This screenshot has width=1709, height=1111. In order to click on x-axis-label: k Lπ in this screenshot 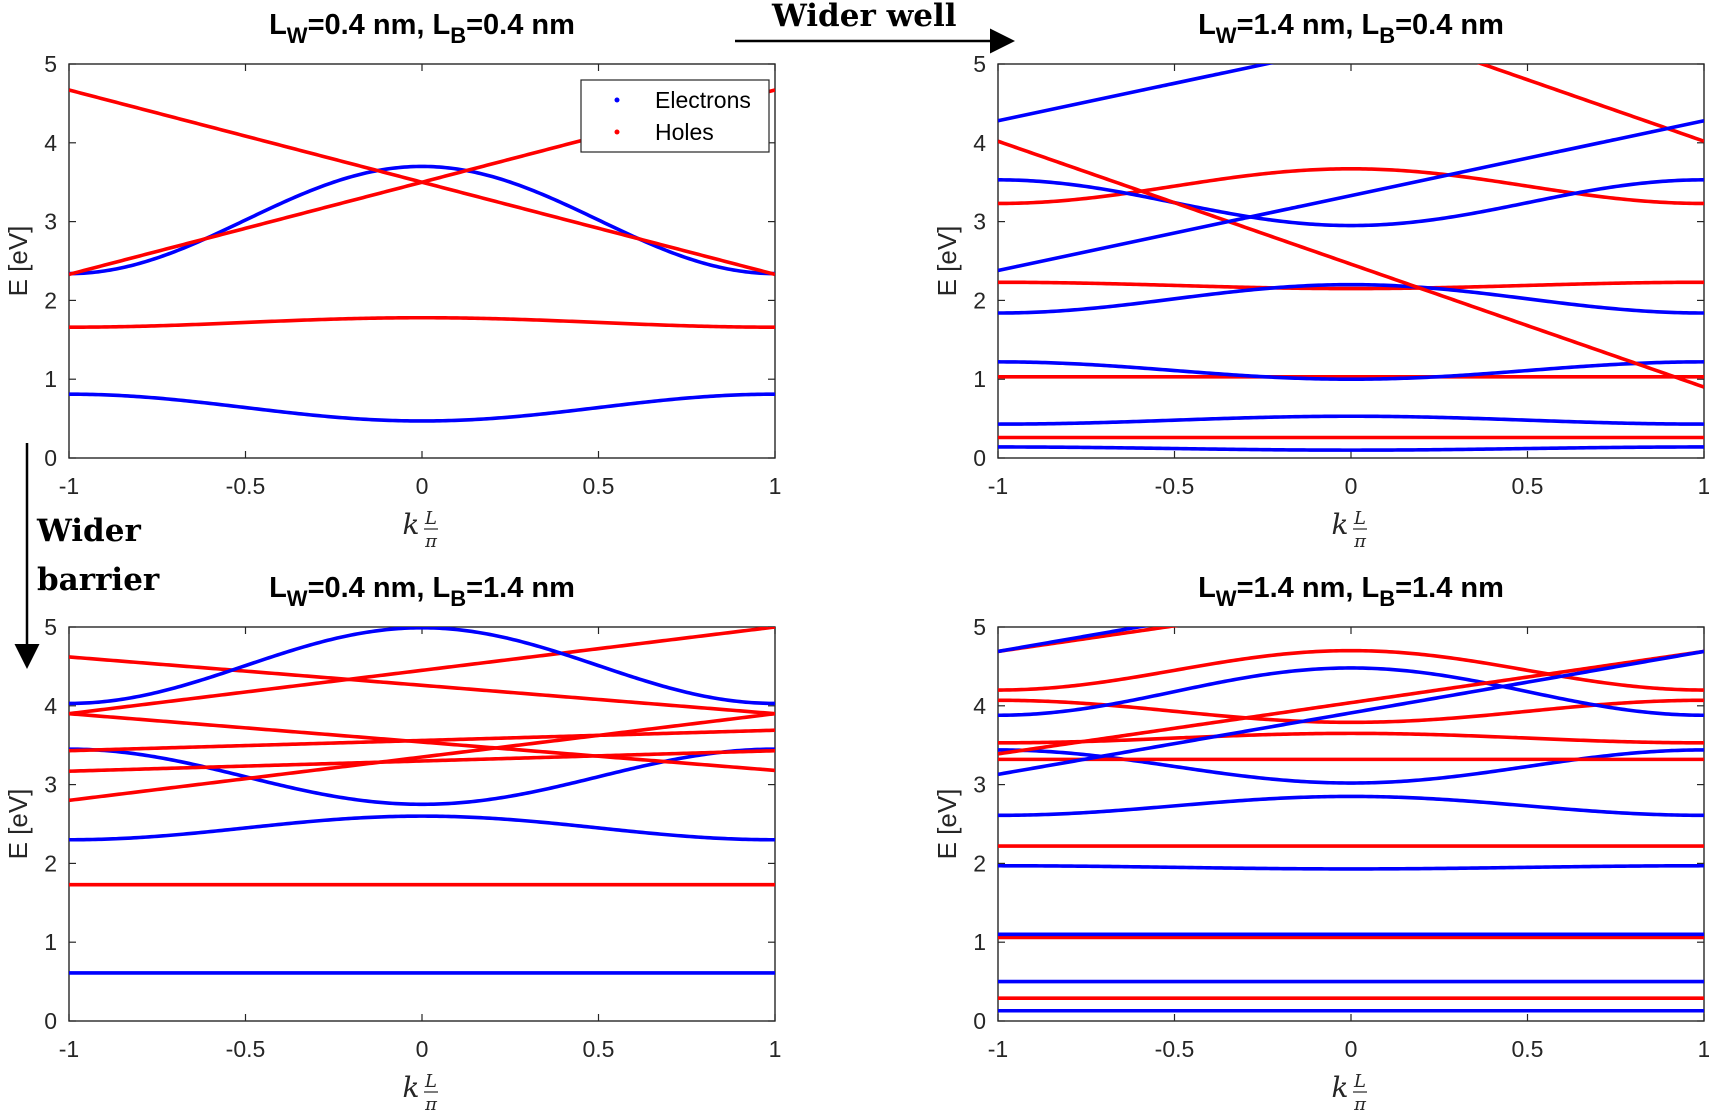, I will do `click(1350, 1091)`.